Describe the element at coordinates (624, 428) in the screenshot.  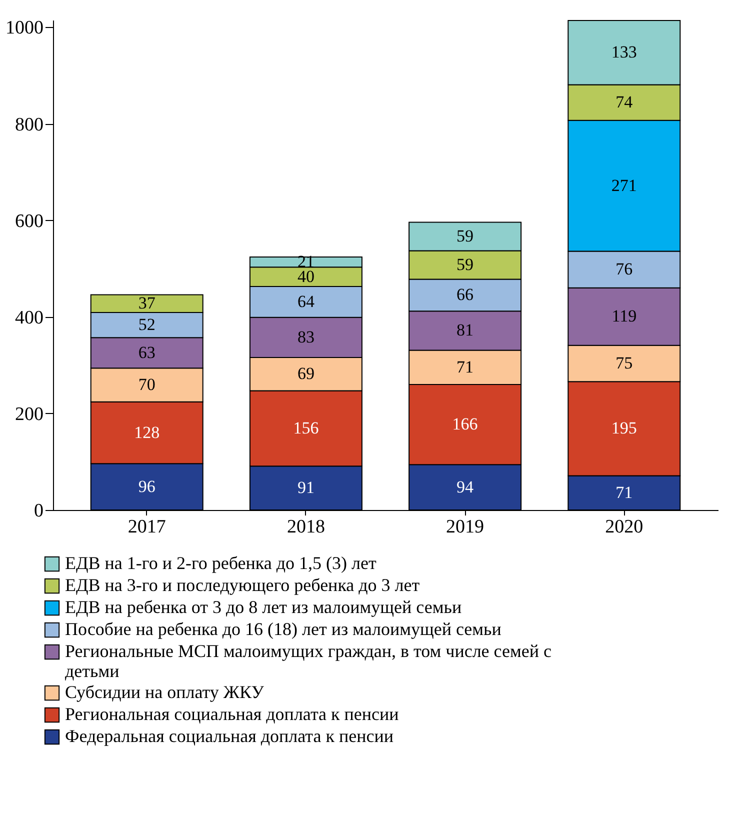
I see `data-label: 195` at that location.